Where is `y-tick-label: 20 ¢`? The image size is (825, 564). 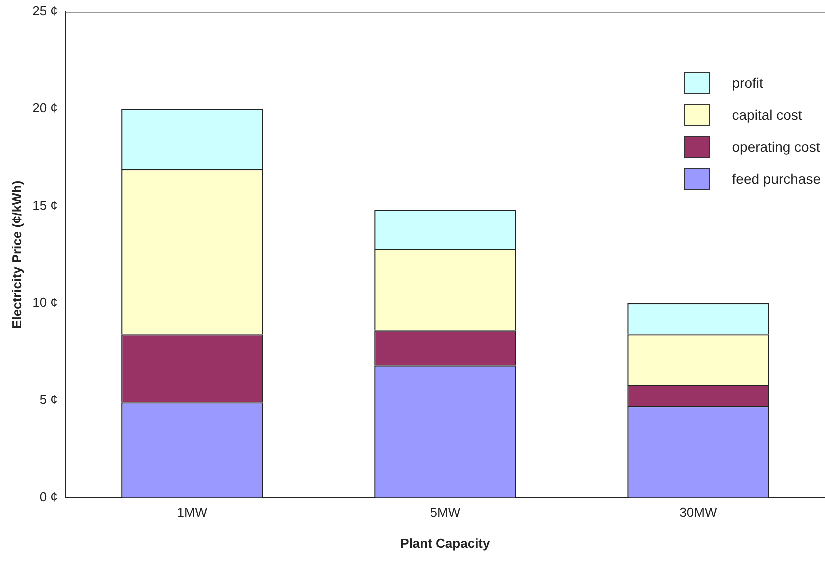
y-tick-label: 20 ¢ is located at coordinates (45, 108).